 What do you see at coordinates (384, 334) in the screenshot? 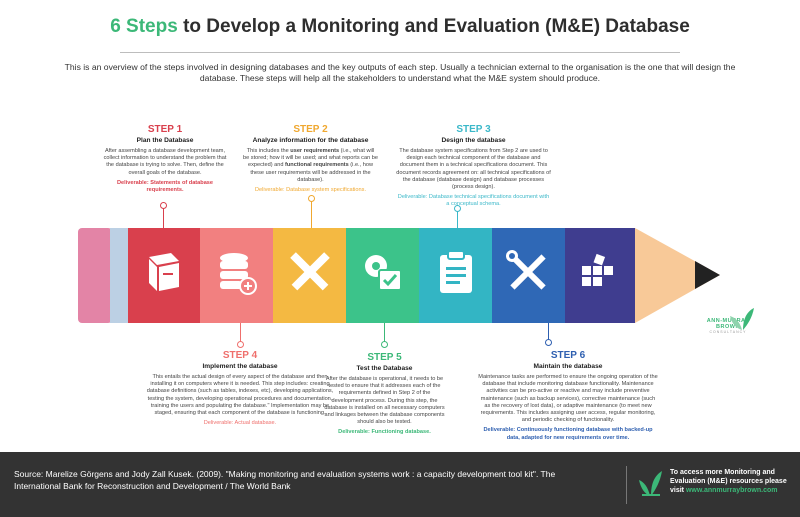
I see `step-5-connector` at bounding box center [384, 334].